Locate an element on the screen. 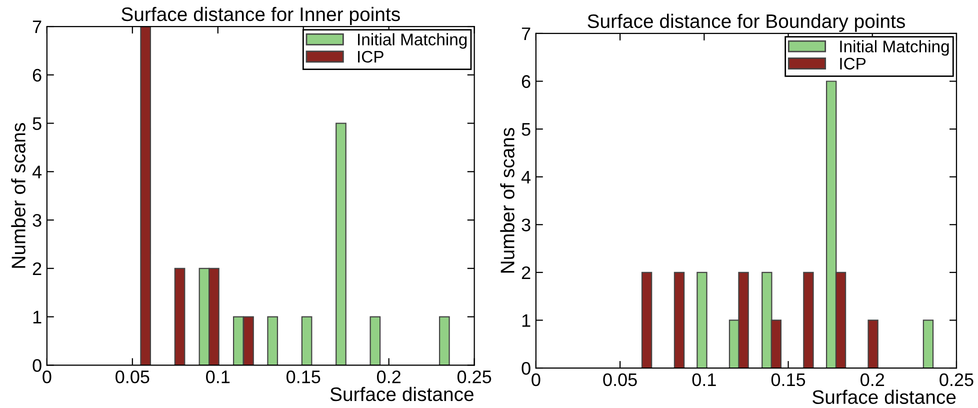 This screenshot has height=408, width=978. chart-title: Surface distance for Inner points is located at coordinates (261, 15).